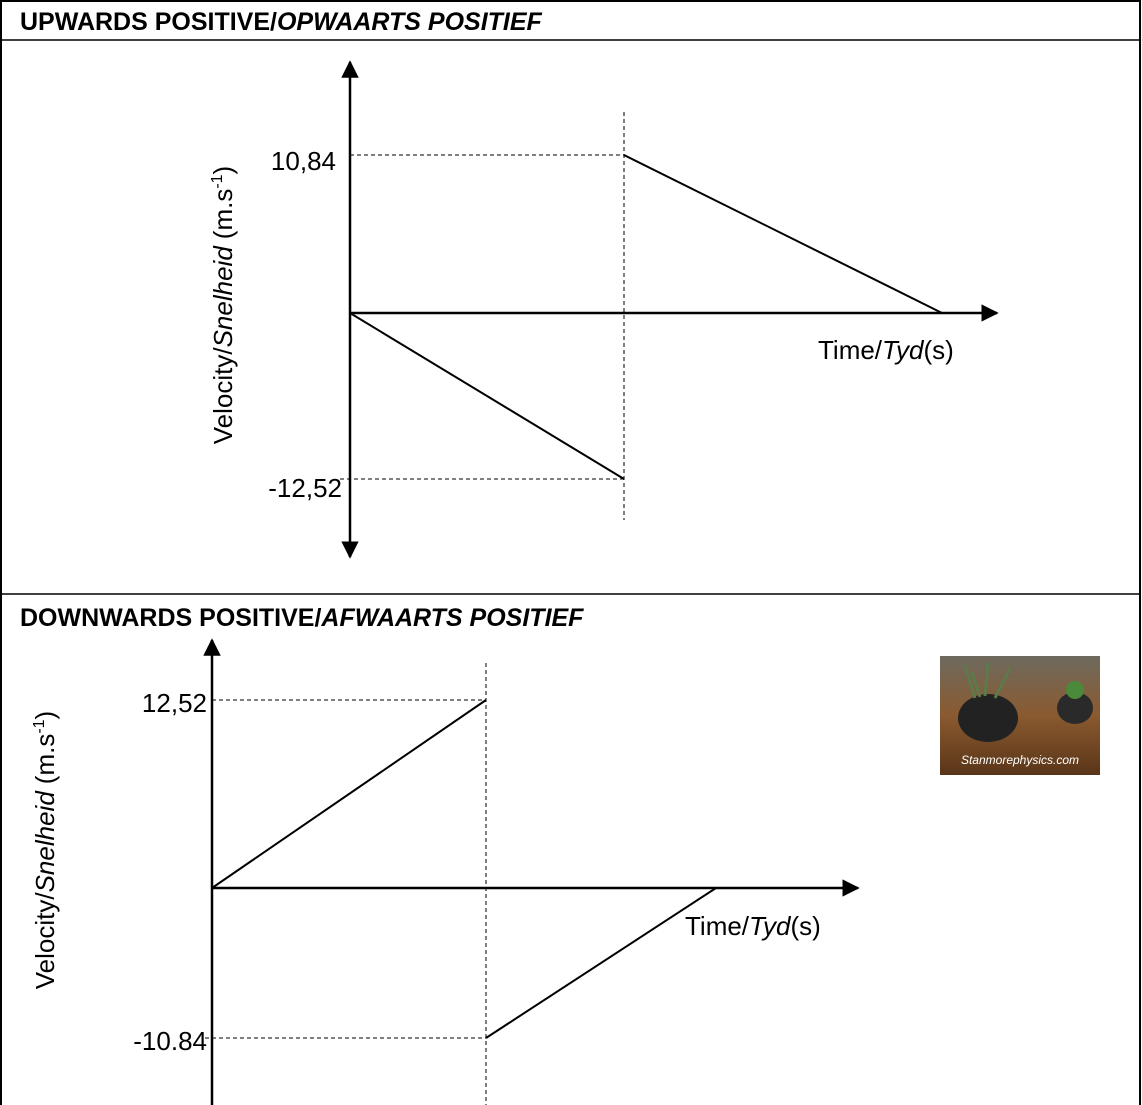  Describe the element at coordinates (170, 1041) in the screenshot. I see `value-label: -10.84` at that location.